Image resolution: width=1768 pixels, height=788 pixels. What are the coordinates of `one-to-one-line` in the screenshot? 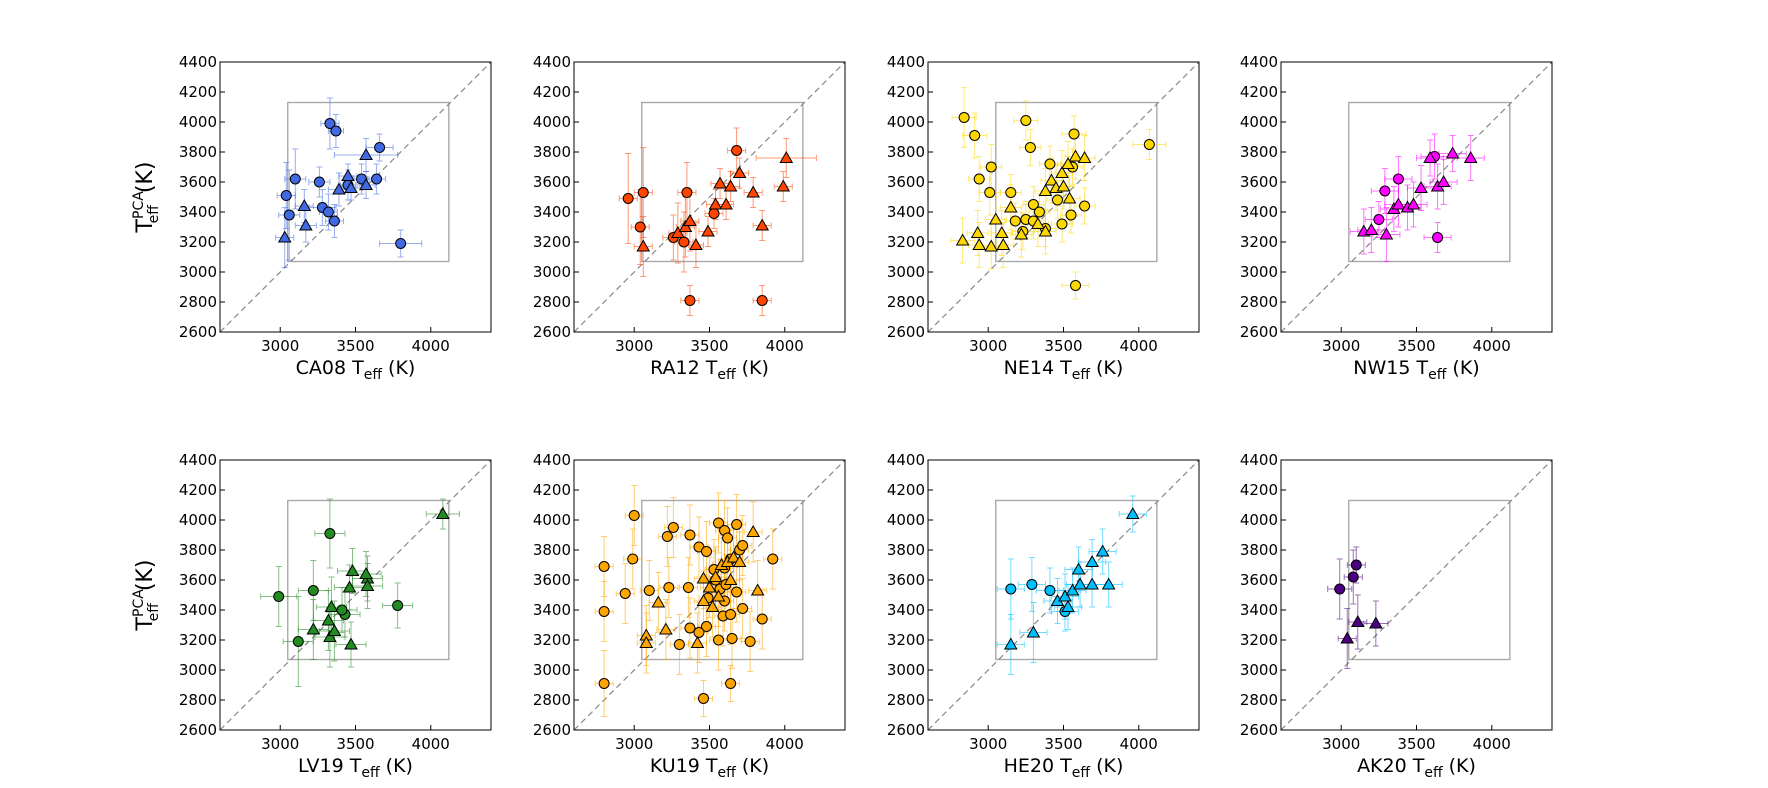 It's located at (355, 197).